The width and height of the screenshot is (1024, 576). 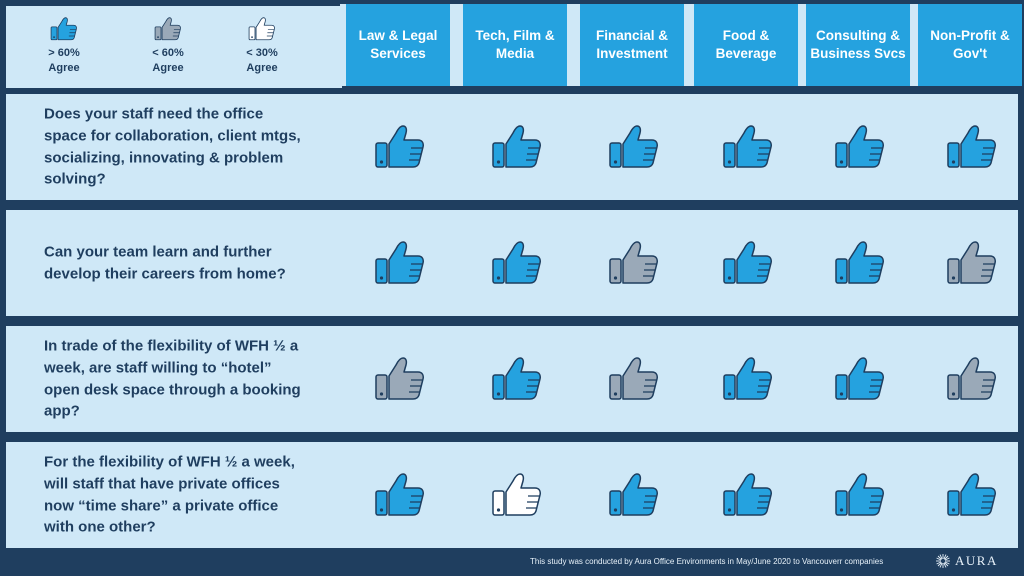 What do you see at coordinates (858, 45) in the screenshot?
I see `column-header-consulting: Consulting & Business Svcs` at bounding box center [858, 45].